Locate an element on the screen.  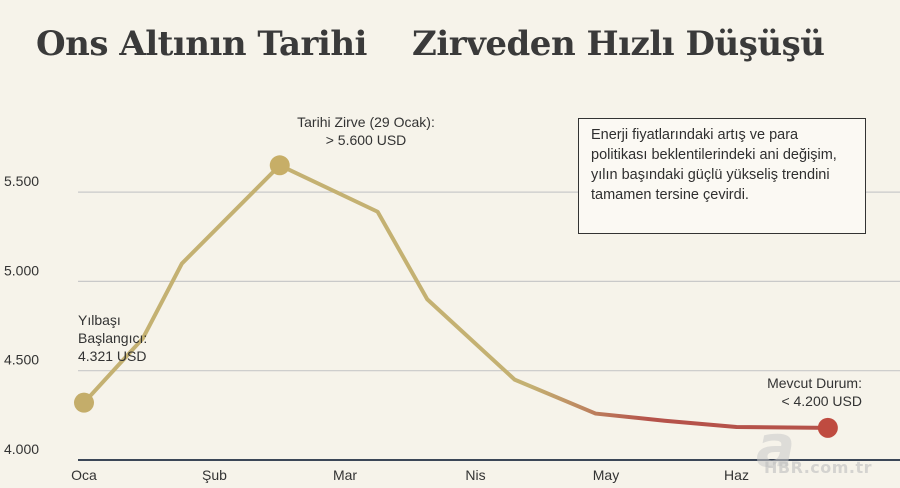
x-tick-label: Oca is located at coordinates (84, 475).